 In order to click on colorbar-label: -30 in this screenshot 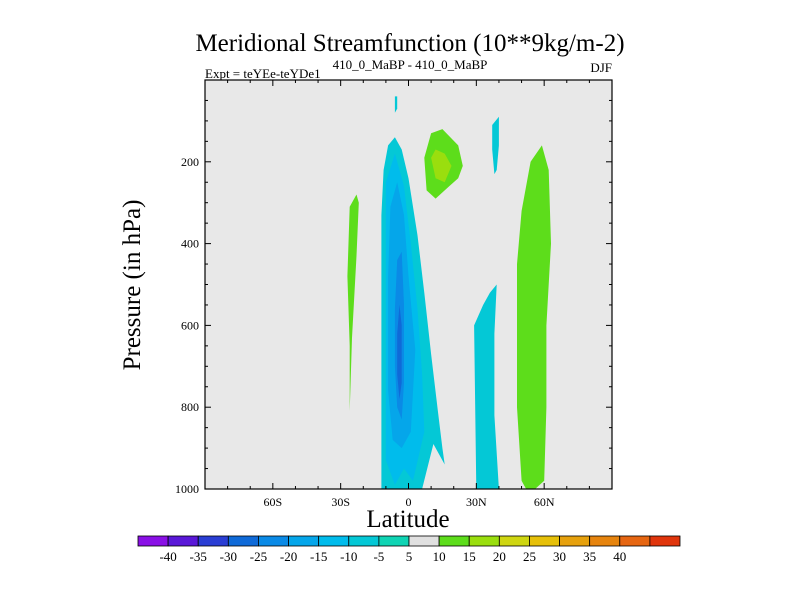, I will do `click(228, 556)`.